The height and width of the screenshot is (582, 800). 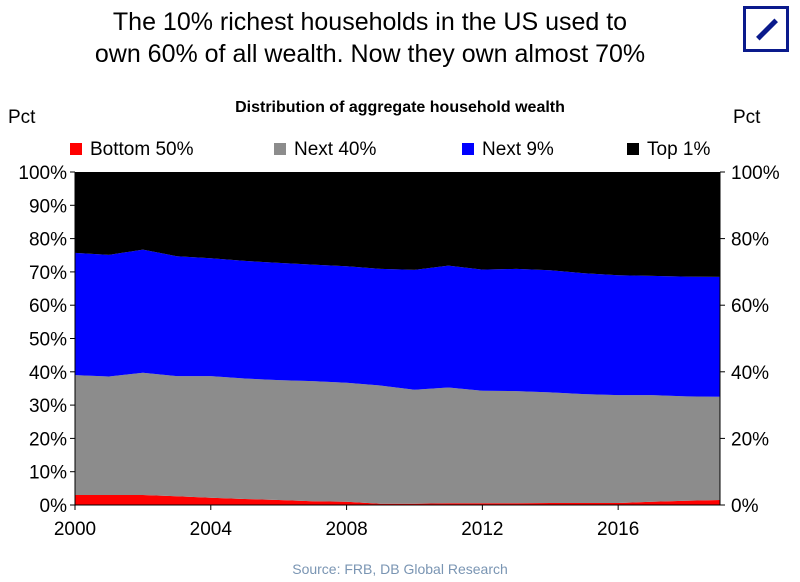 What do you see at coordinates (48, 473) in the screenshot?
I see `y-left-tick-label: 10%` at bounding box center [48, 473].